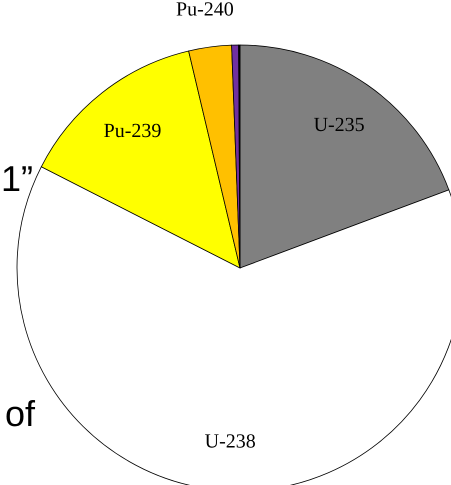  What do you see at coordinates (230, 441) in the screenshot?
I see `slice-label: U-238` at bounding box center [230, 441].